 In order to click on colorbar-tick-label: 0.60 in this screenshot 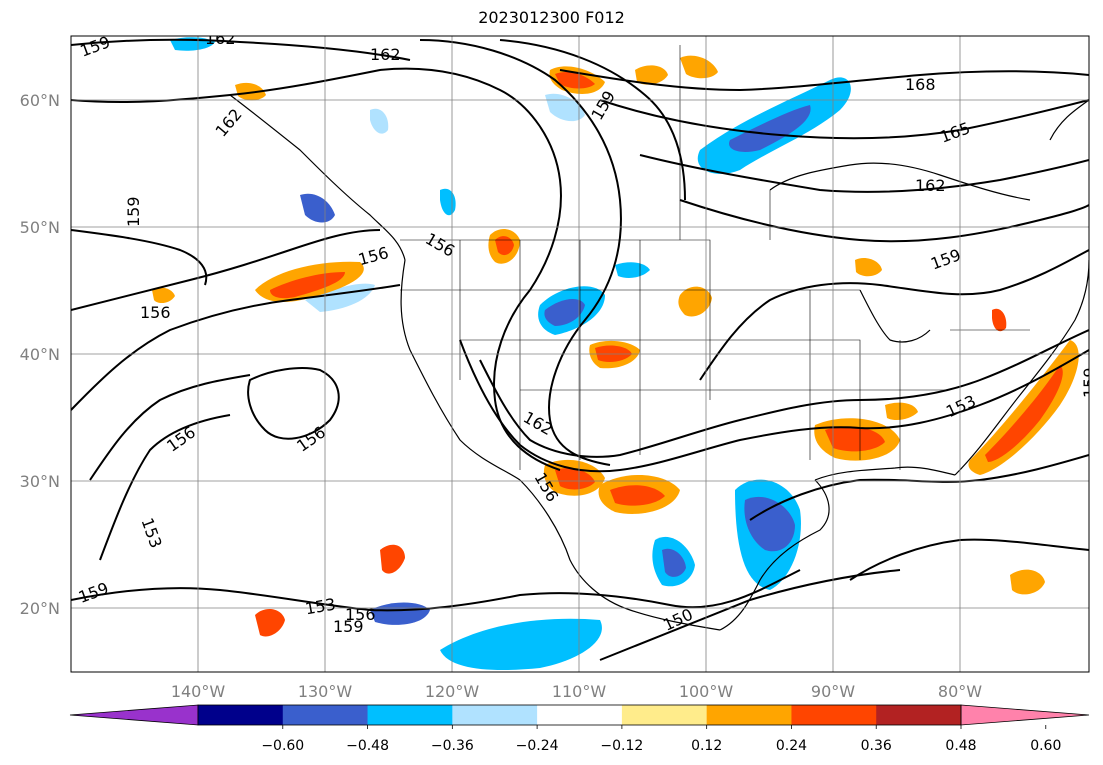, I will do `click(1045, 746)`.